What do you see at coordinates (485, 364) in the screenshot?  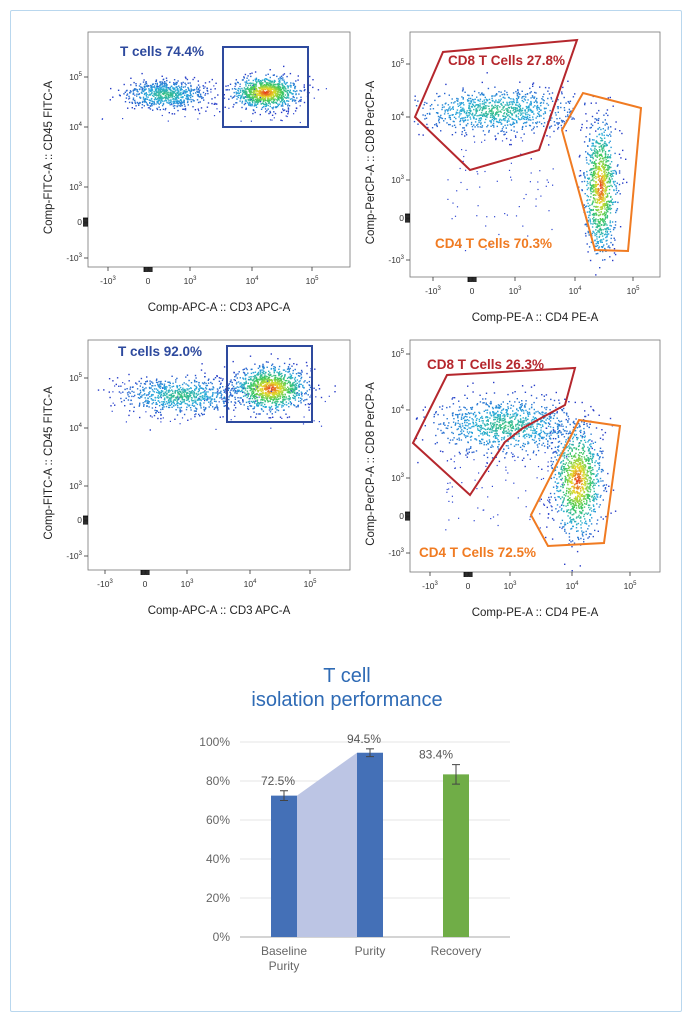 I see `gate-label: CD8 T Cells 26.3%` at bounding box center [485, 364].